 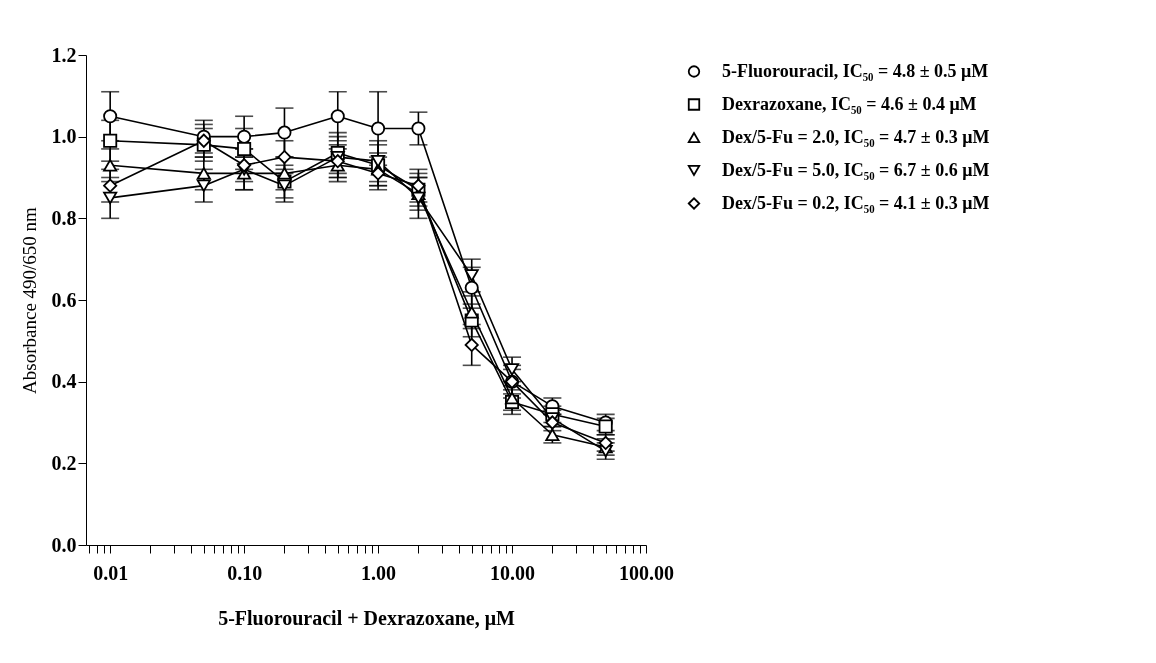 I want to click on x-axis-title: 5-Fluorouracil + Dexrazoxane, μM, so click(x=366, y=618).